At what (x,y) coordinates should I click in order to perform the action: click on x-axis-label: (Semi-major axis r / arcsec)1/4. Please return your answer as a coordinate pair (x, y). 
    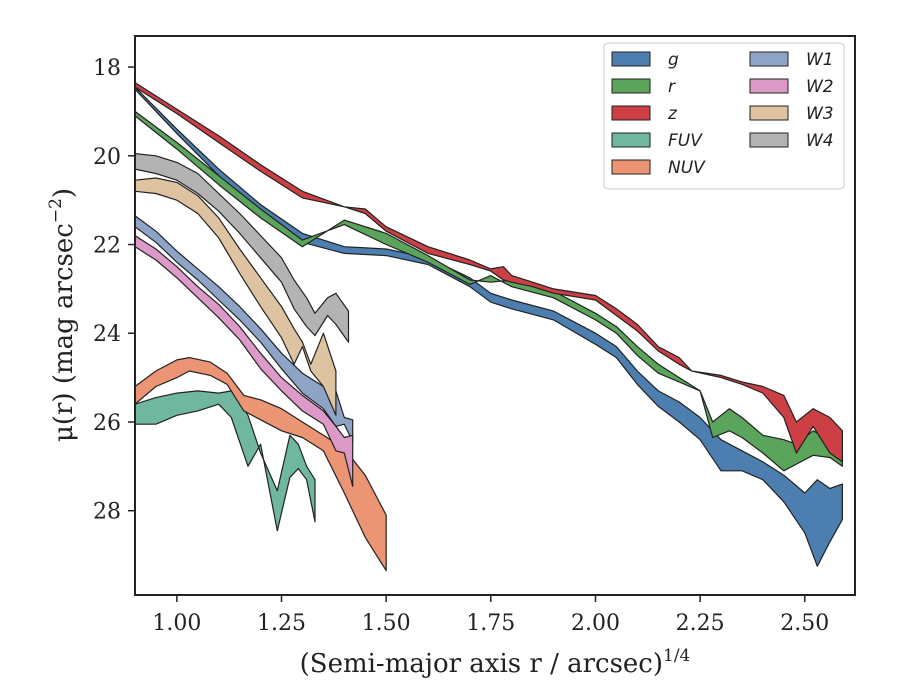
    Looking at the image, I should click on (495, 662).